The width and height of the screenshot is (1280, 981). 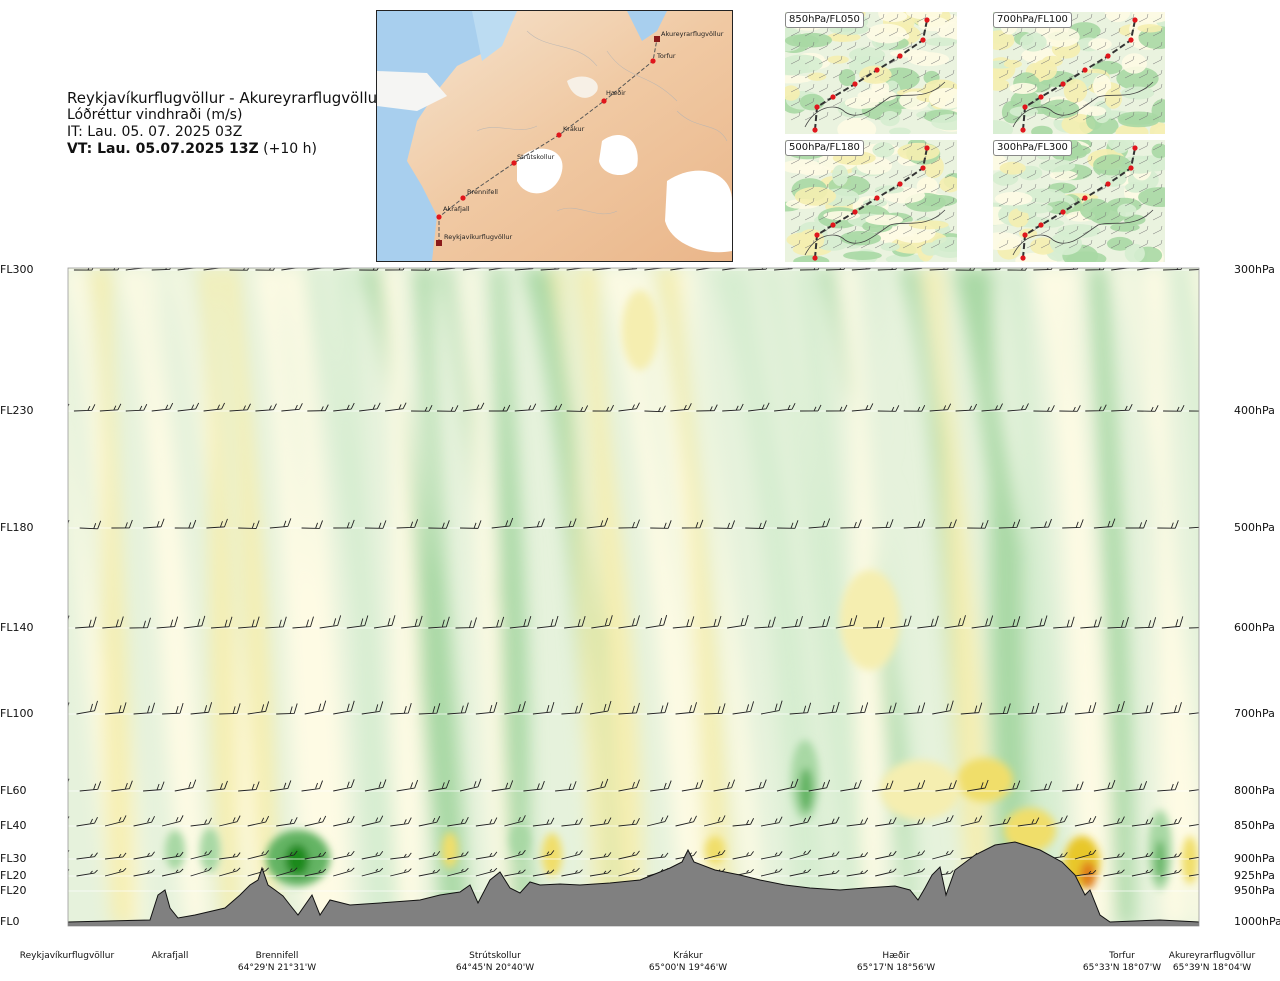 What do you see at coordinates (13, 825) in the screenshot?
I see `fl-label: FL40` at bounding box center [13, 825].